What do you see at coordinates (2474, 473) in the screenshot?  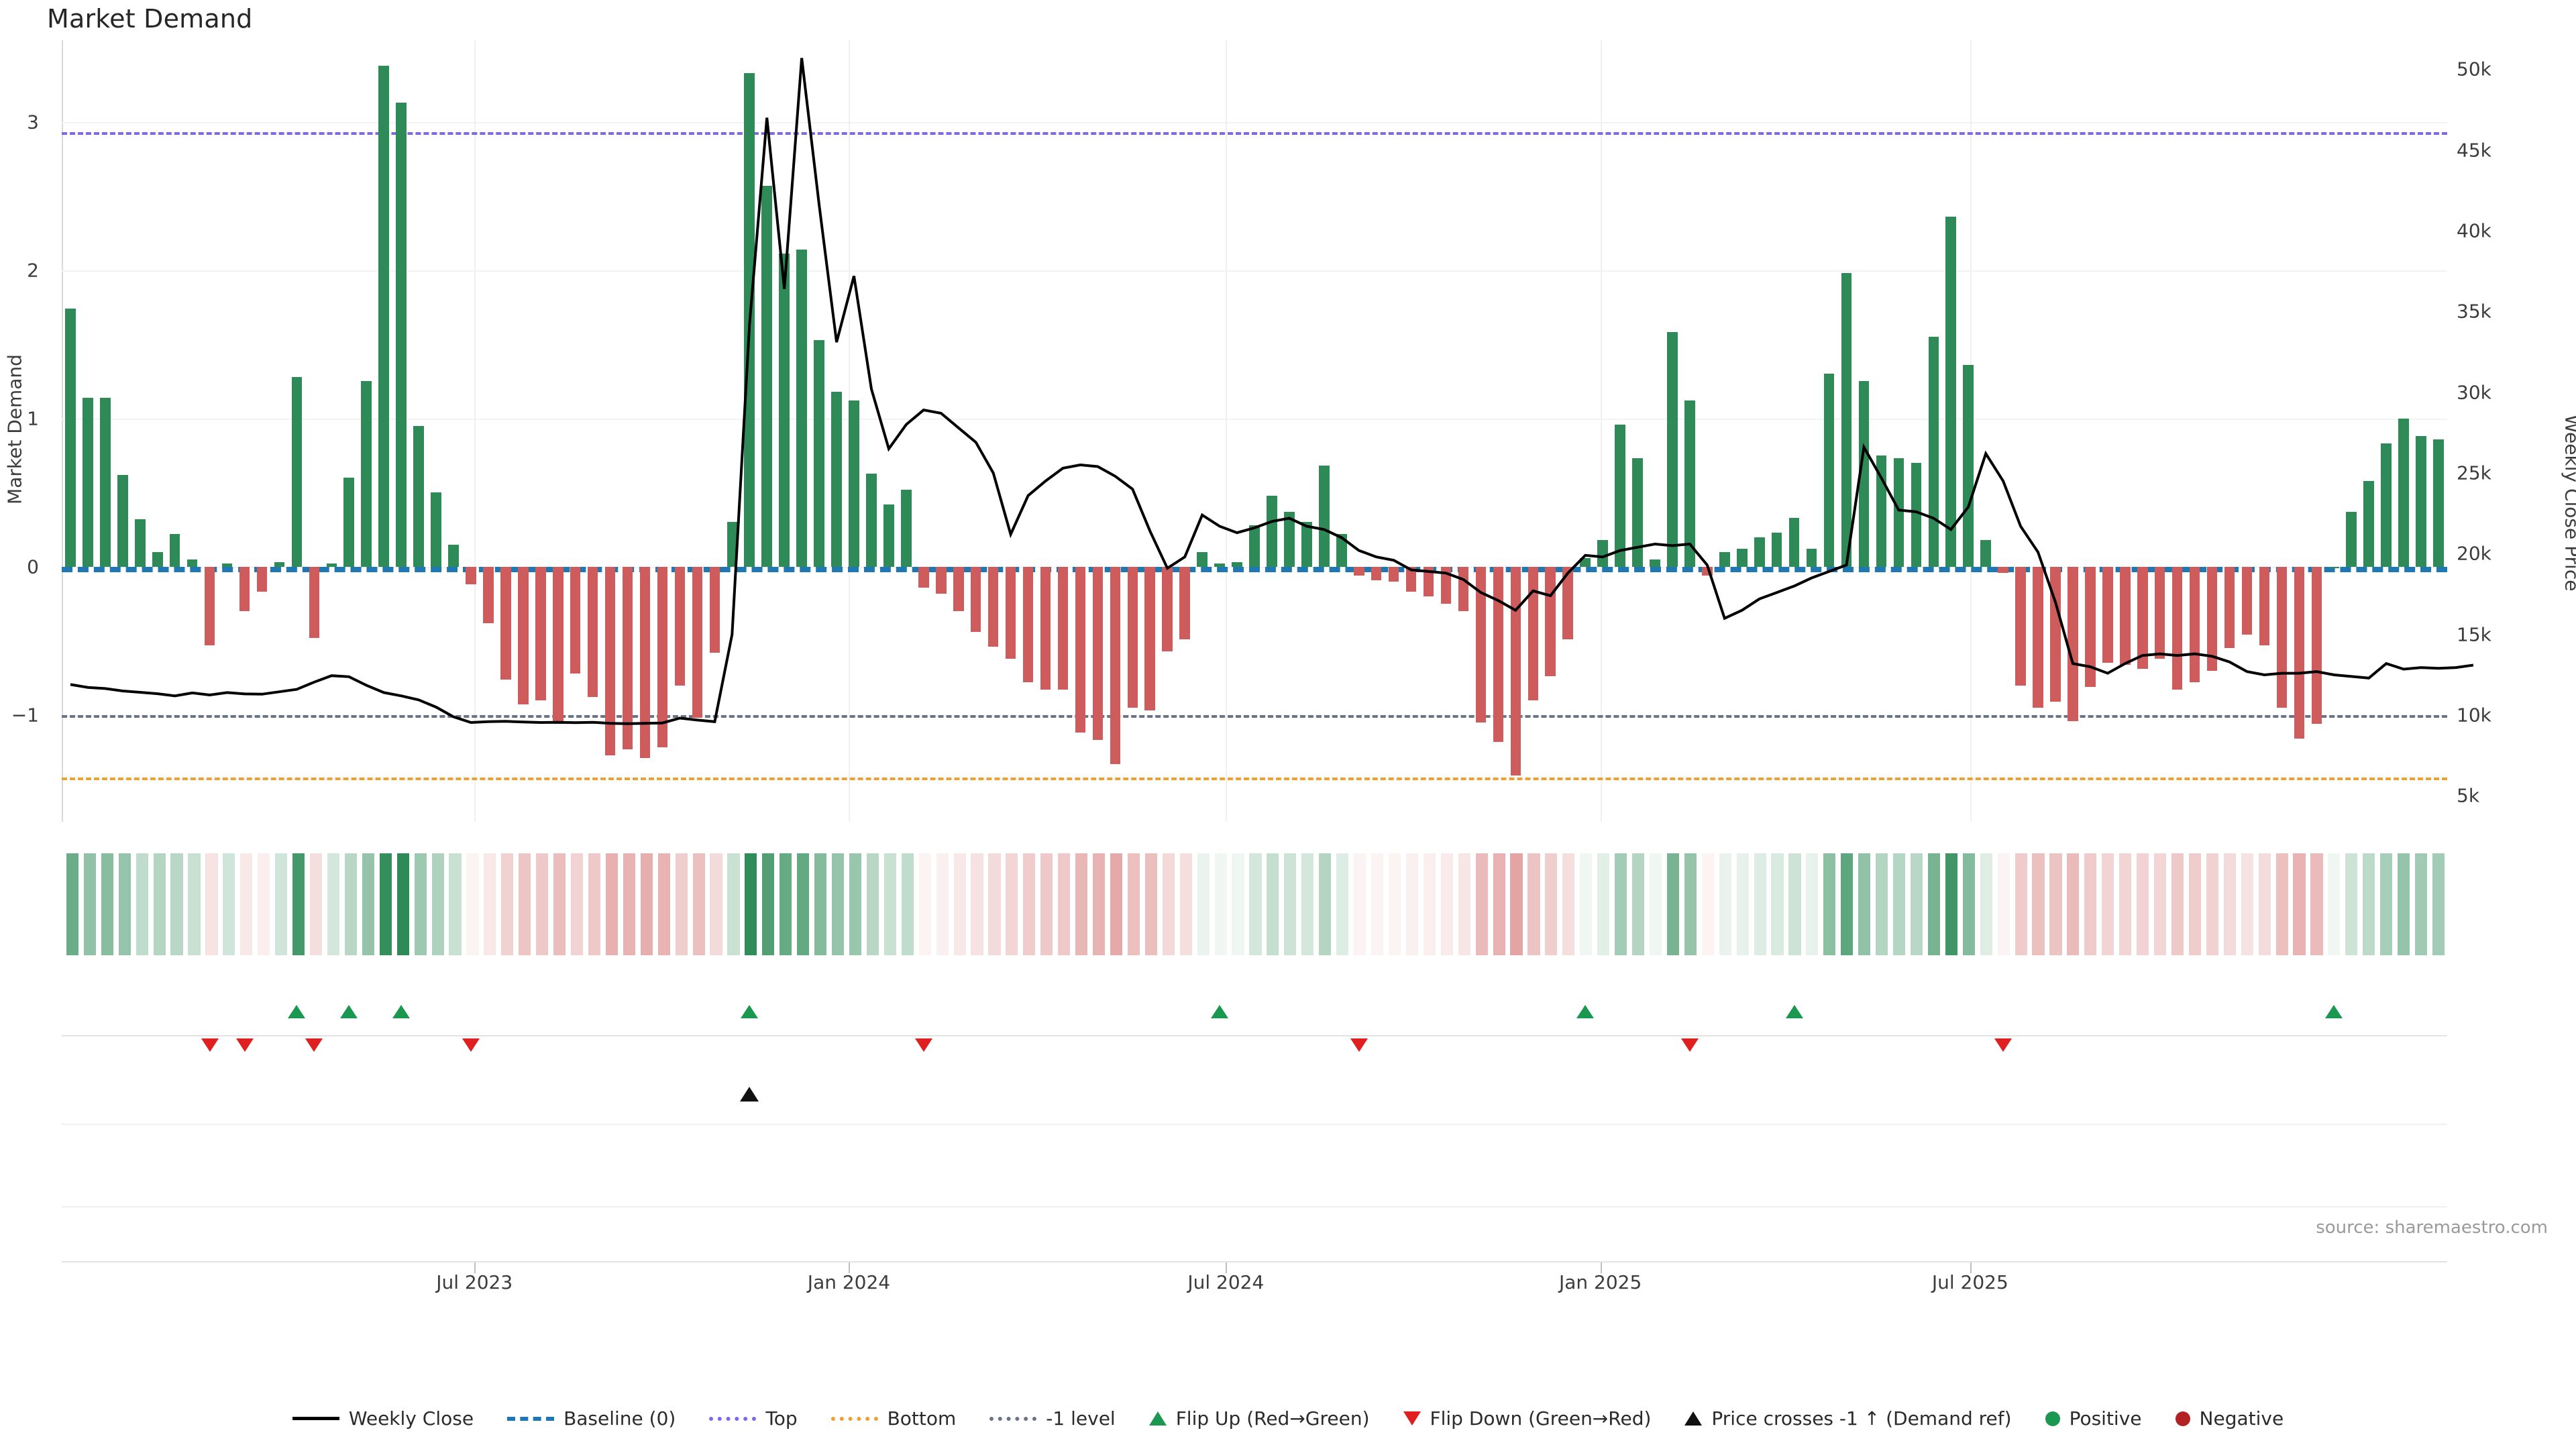 I see `y-tick-right: 25k` at bounding box center [2474, 473].